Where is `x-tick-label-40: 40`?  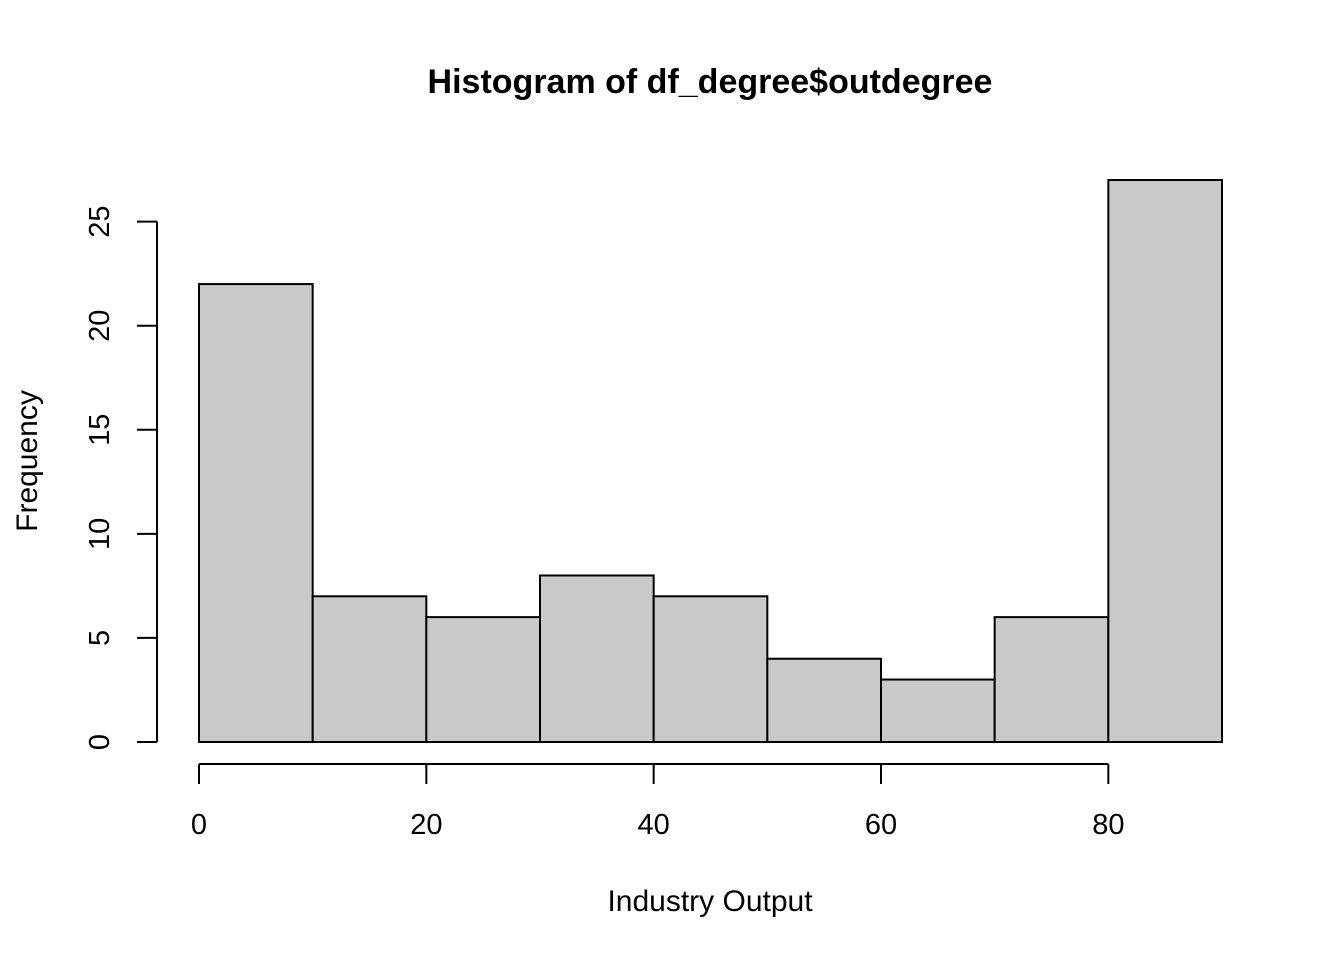 x-tick-label-40: 40 is located at coordinates (654, 825).